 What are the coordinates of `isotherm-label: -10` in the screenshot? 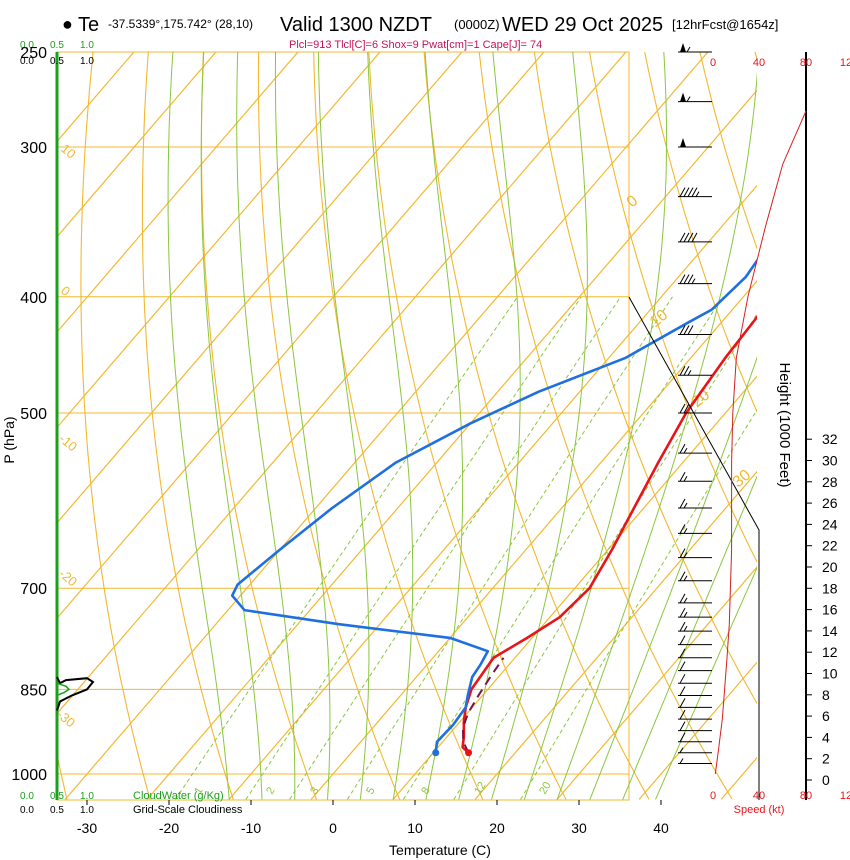 It's located at (68, 443).